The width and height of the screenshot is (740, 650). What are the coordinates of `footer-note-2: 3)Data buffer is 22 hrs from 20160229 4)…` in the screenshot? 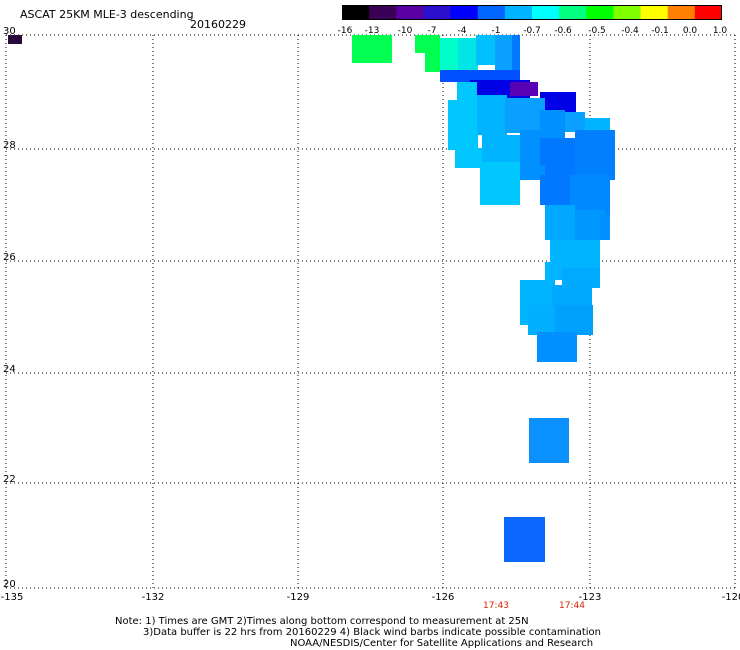 It's located at (372, 632).